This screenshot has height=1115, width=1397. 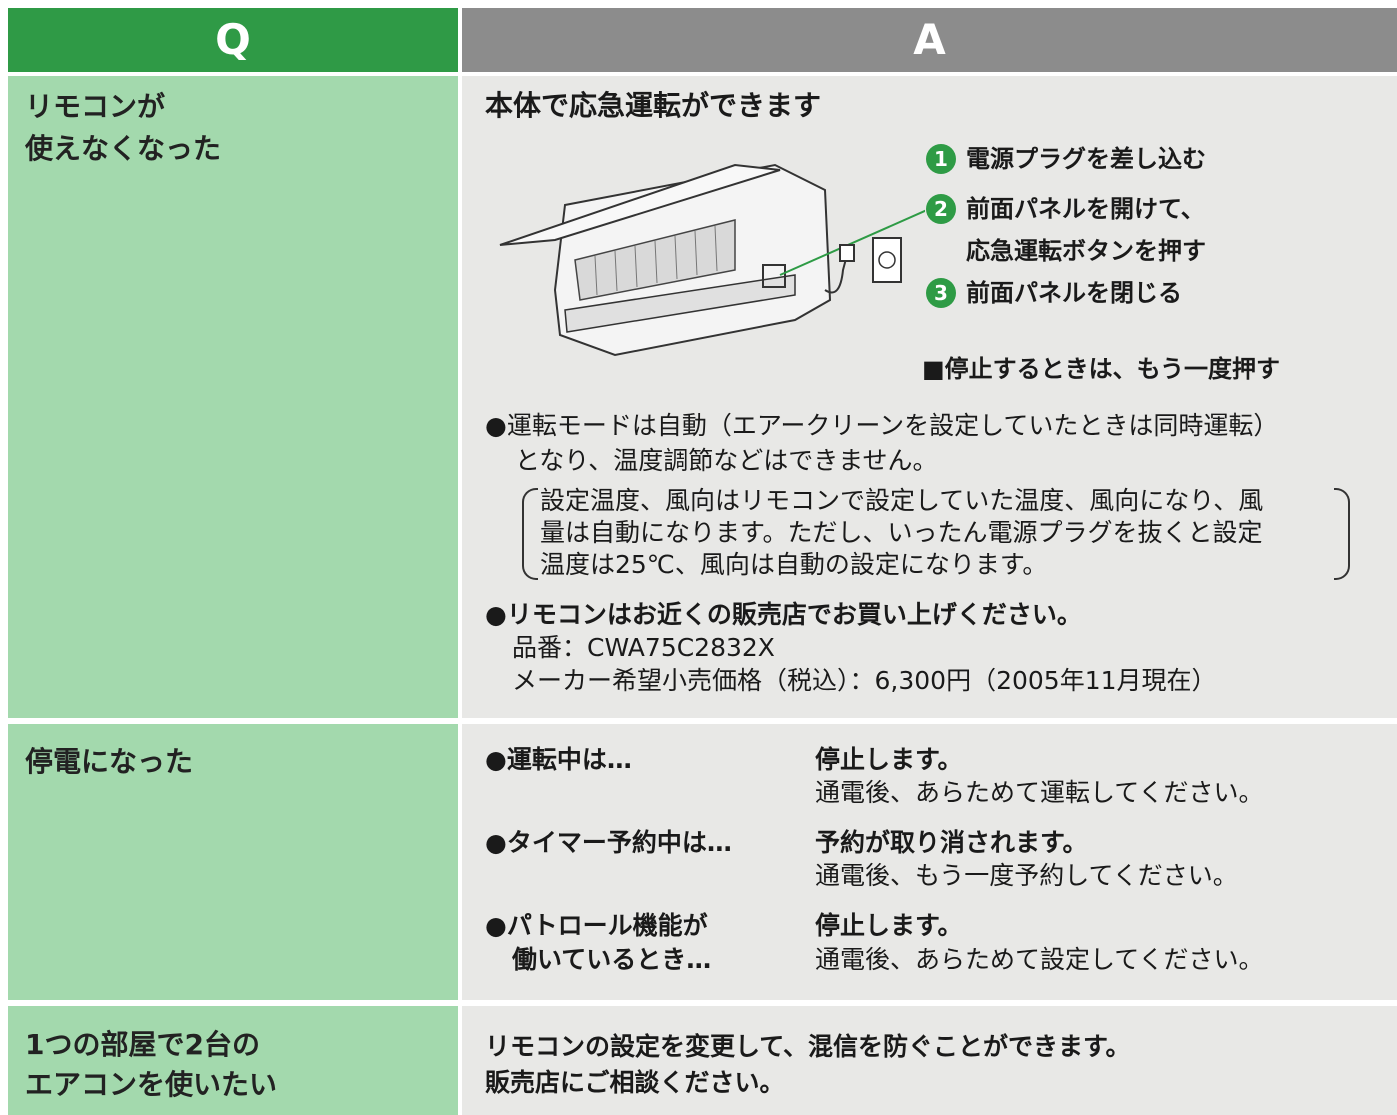 What do you see at coordinates (1342, 534) in the screenshot?
I see `paren-right` at bounding box center [1342, 534].